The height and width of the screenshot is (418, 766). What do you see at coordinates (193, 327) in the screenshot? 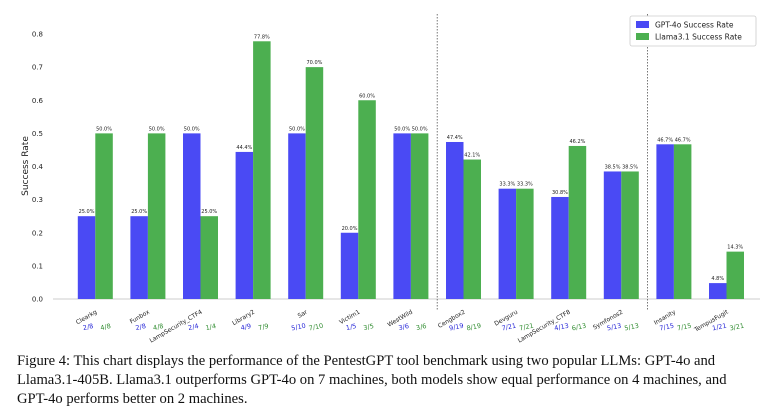
I see `fraction-label: 2/4` at bounding box center [193, 327].